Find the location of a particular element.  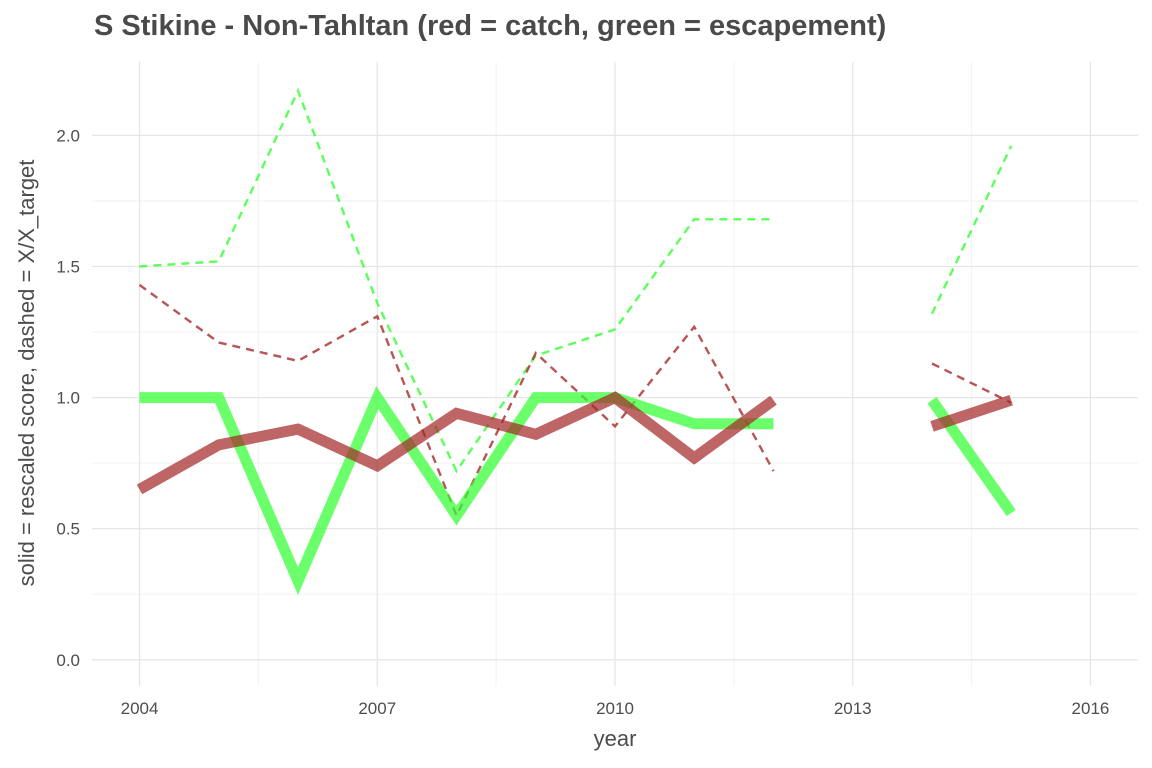

y-tick-label: 1.5 is located at coordinates (68, 267).